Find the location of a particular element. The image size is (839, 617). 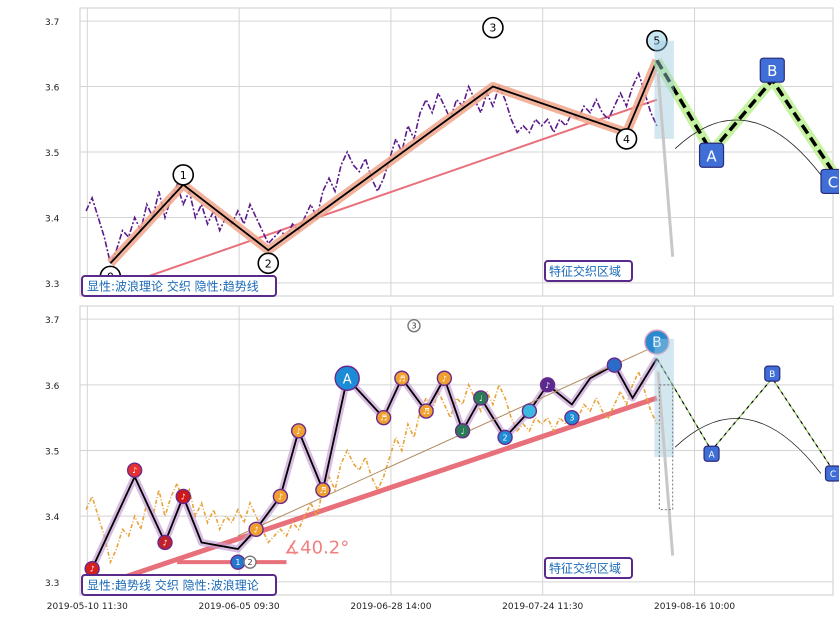

angle-label: ∡40.2° is located at coordinates (316, 548).